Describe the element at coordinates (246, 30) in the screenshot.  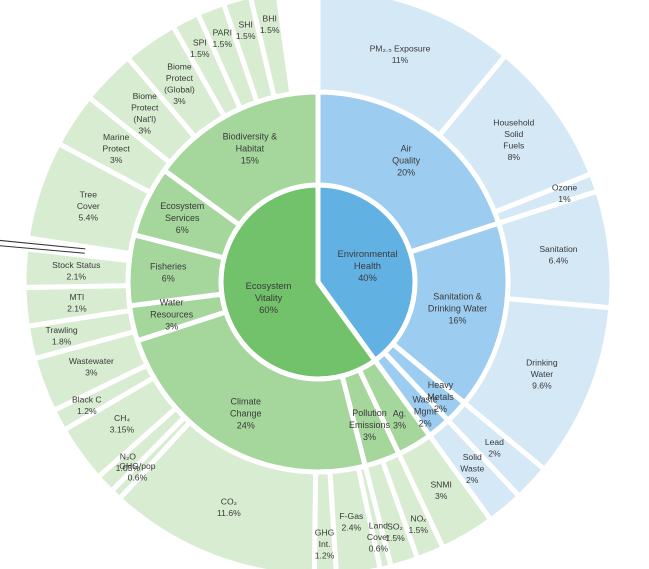
I see `outer-label-shi: SHI 1.5%` at that location.